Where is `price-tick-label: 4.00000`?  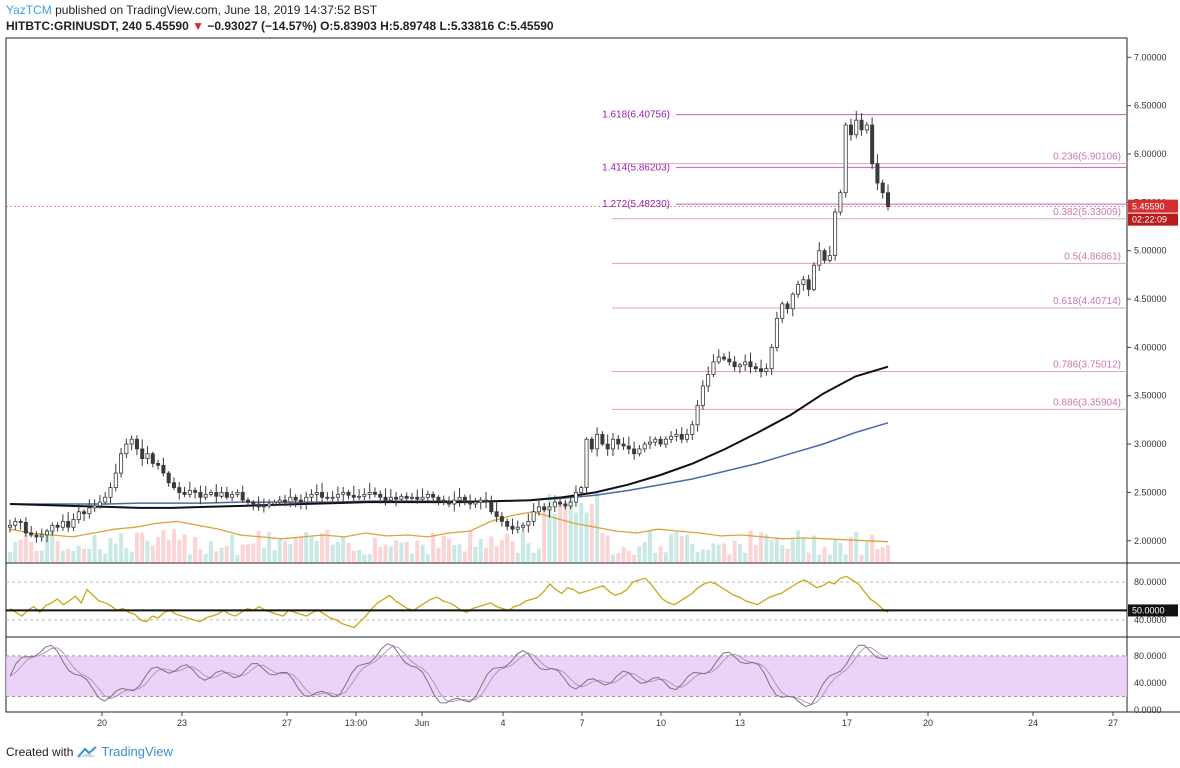 price-tick-label: 4.00000 is located at coordinates (1150, 347).